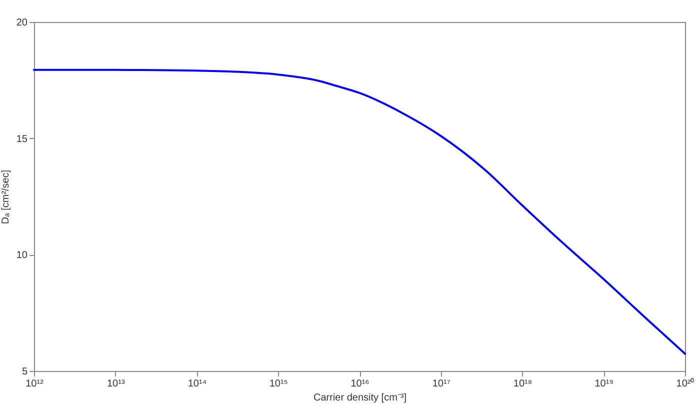  Describe the element at coordinates (360, 384) in the screenshot. I see `x-tick-label: 10¹⁶` at that location.